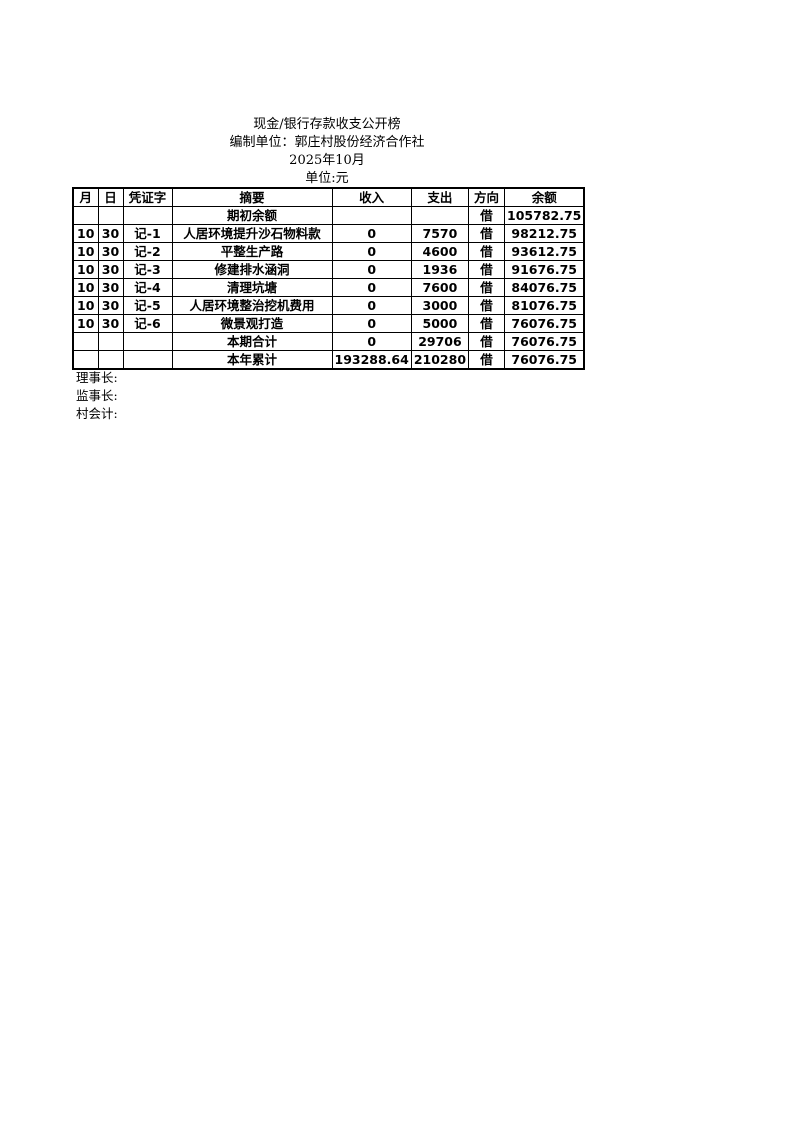 This screenshot has height=1122, width=793. Describe the element at coordinates (371, 197) in the screenshot. I see `income-cell: 收入` at that location.